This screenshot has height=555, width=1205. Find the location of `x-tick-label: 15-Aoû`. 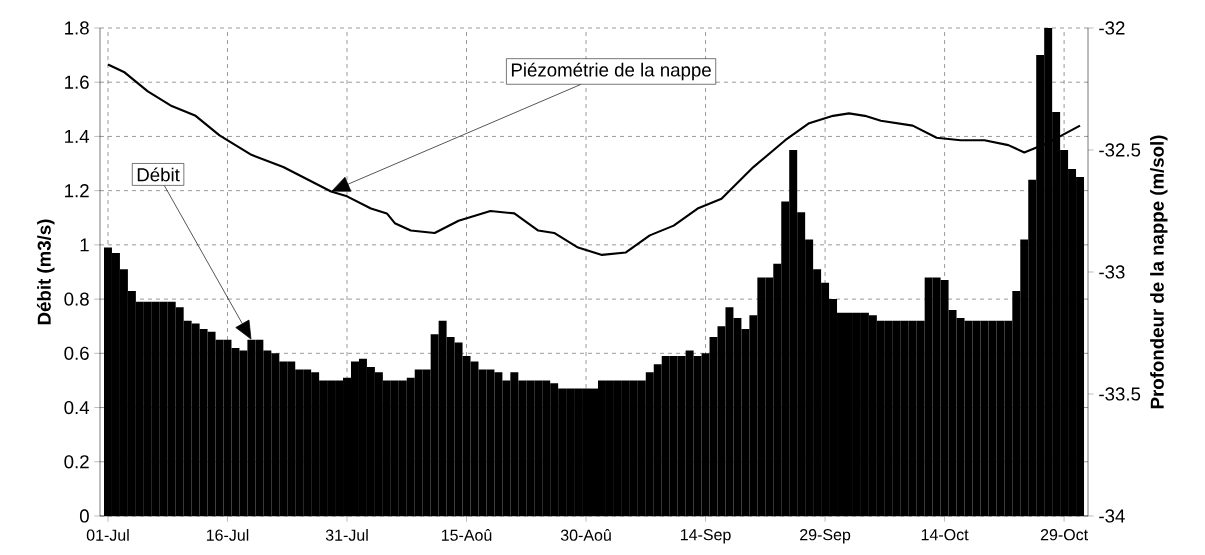

x-tick-label: 15-Aoû is located at coordinates (466, 535).